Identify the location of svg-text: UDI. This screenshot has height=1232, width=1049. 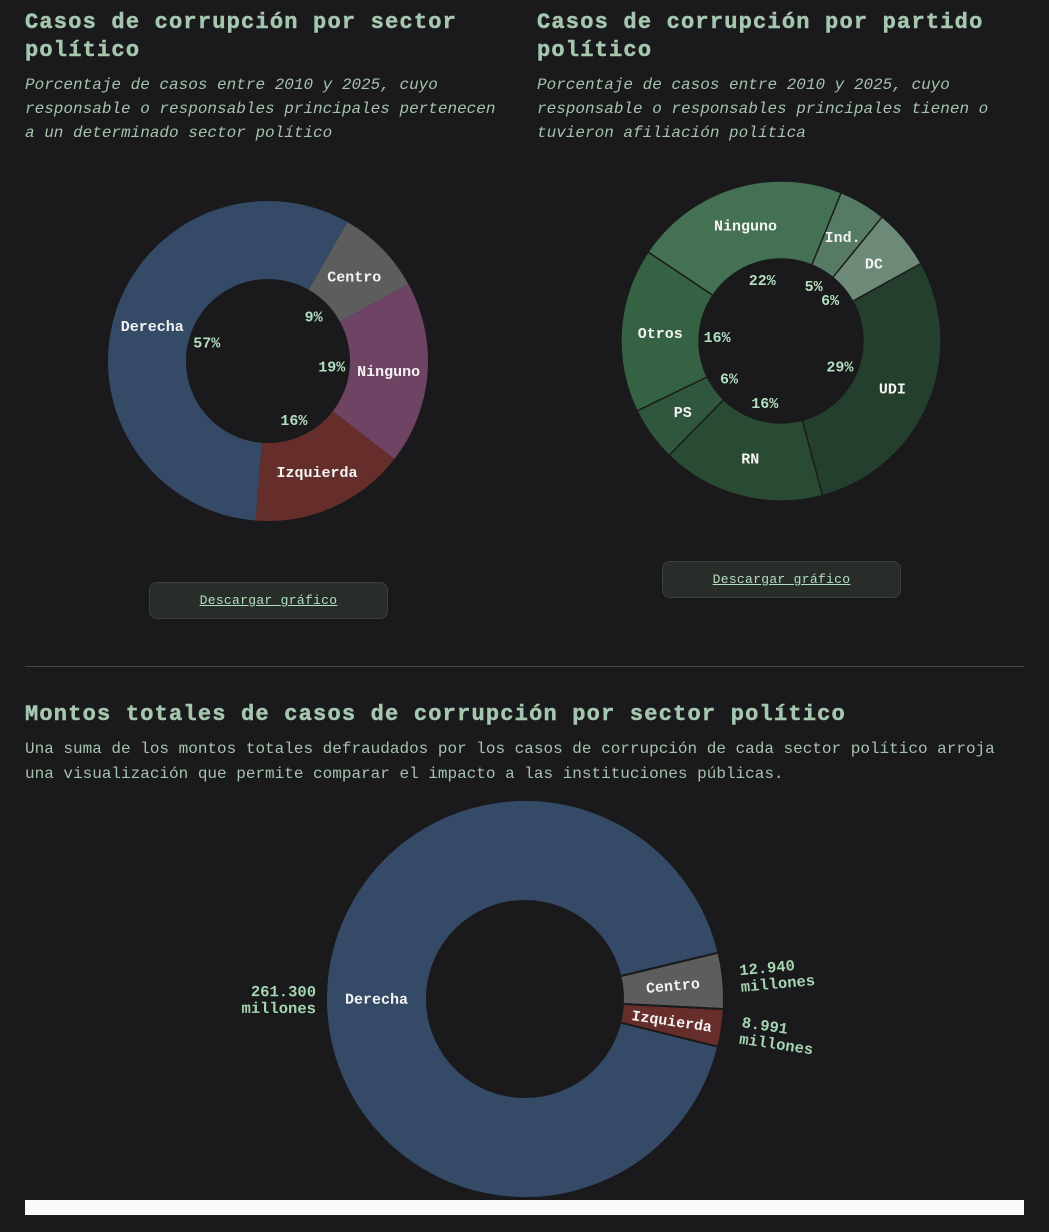
(892, 390).